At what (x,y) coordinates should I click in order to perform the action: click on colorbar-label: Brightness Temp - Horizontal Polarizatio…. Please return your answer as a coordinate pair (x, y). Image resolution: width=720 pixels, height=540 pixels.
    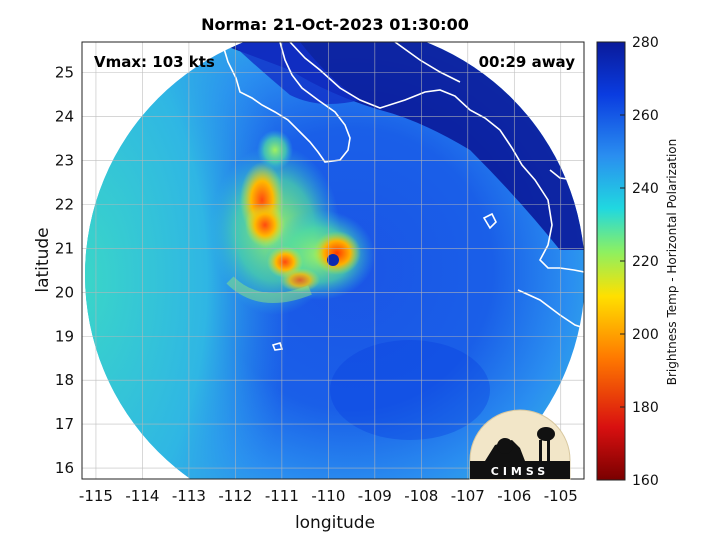
    Looking at the image, I should click on (672, 262).